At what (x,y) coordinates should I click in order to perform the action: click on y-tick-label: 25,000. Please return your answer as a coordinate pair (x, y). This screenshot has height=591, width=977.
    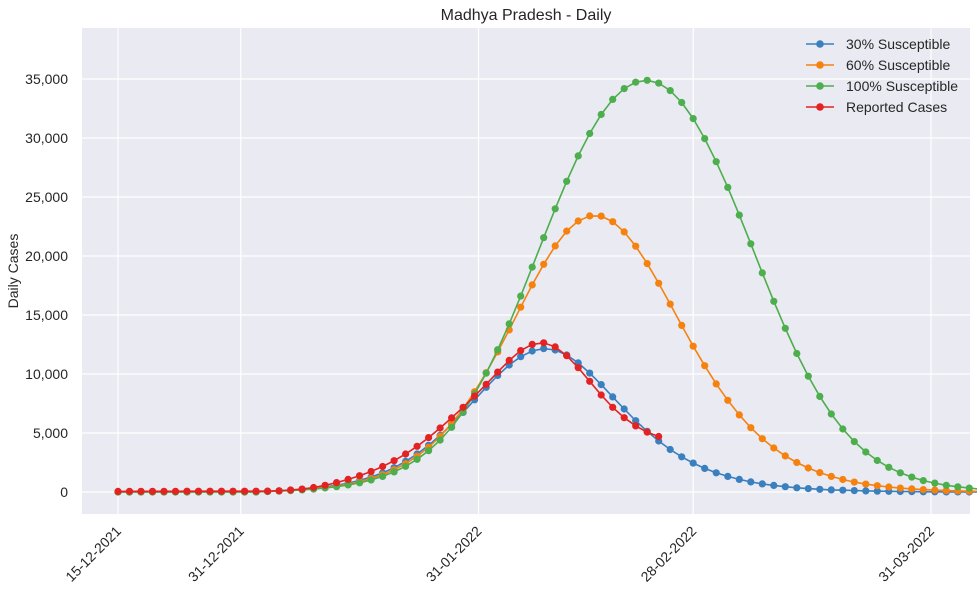
    Looking at the image, I should click on (46, 197).